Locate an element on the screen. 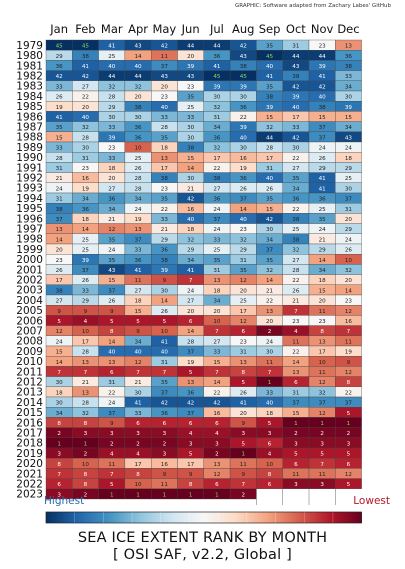 The image size is (405, 569). colorbar is located at coordinates (203, 517).